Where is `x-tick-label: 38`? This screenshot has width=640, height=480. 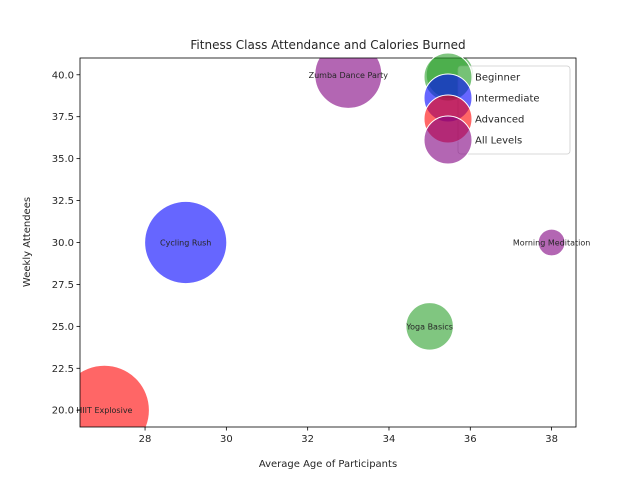
x-tick-label: 38 is located at coordinates (551, 439).